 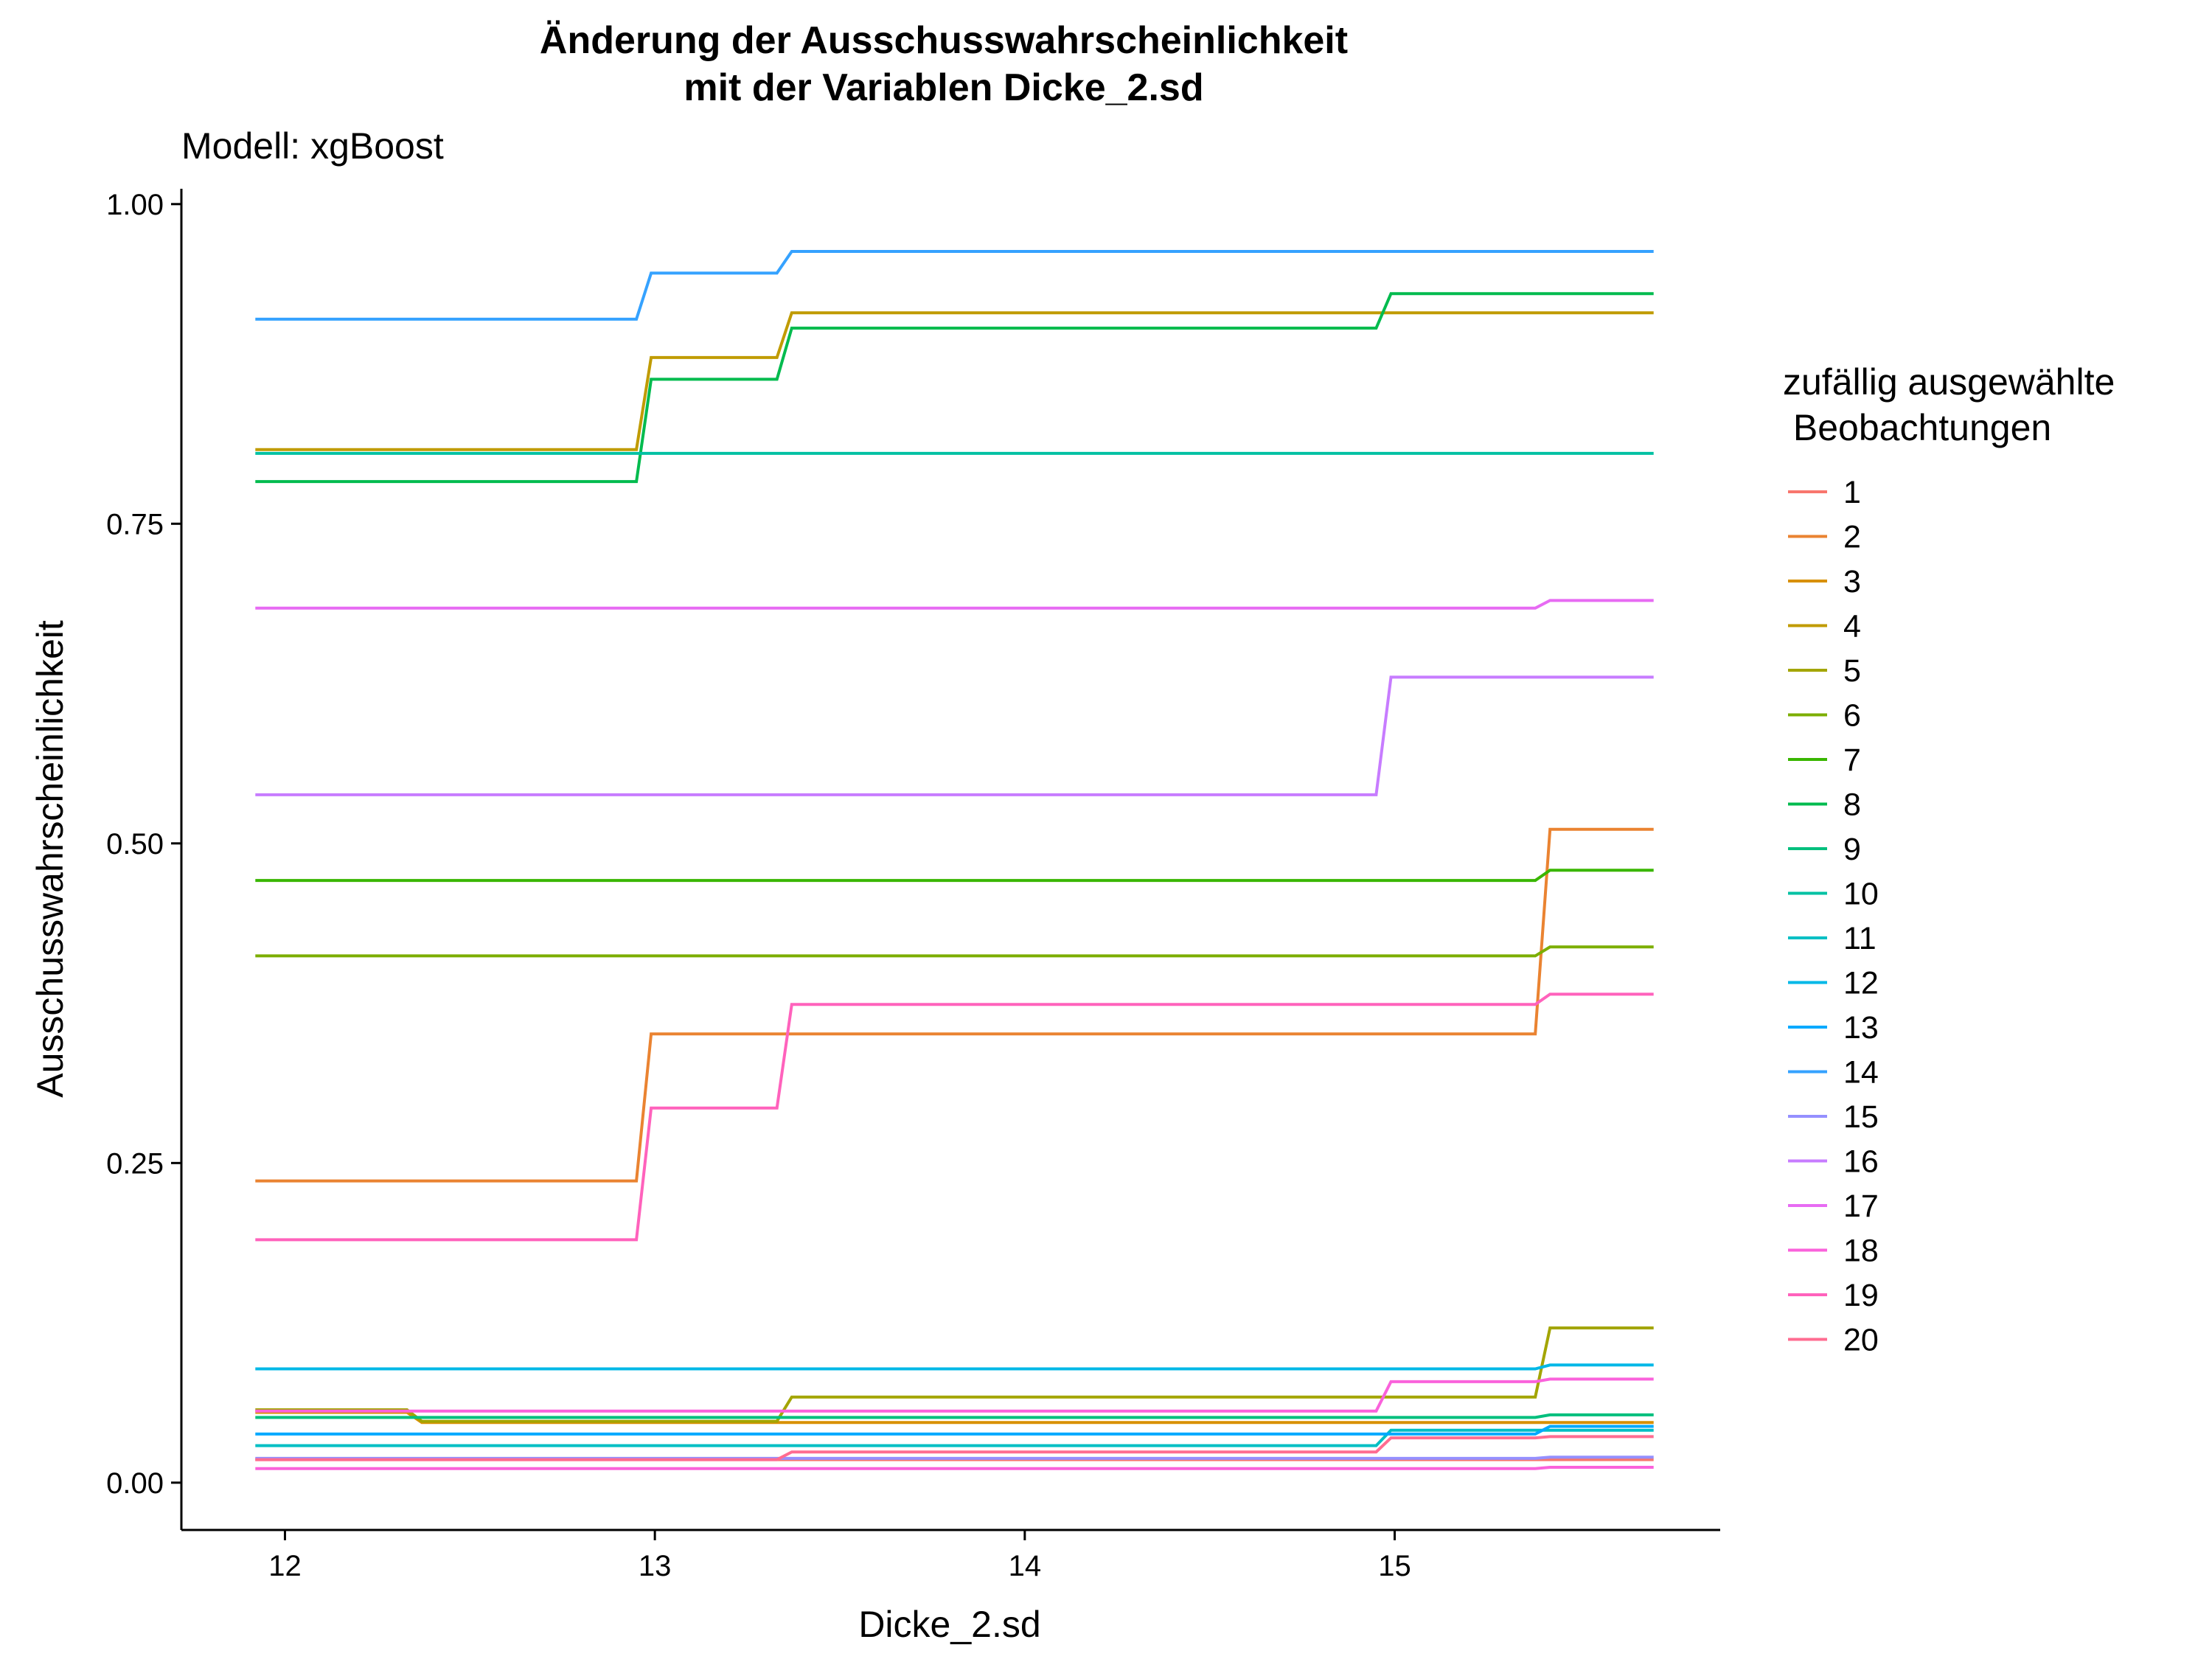 I want to click on legend-item: 2, so click(x=1824, y=537).